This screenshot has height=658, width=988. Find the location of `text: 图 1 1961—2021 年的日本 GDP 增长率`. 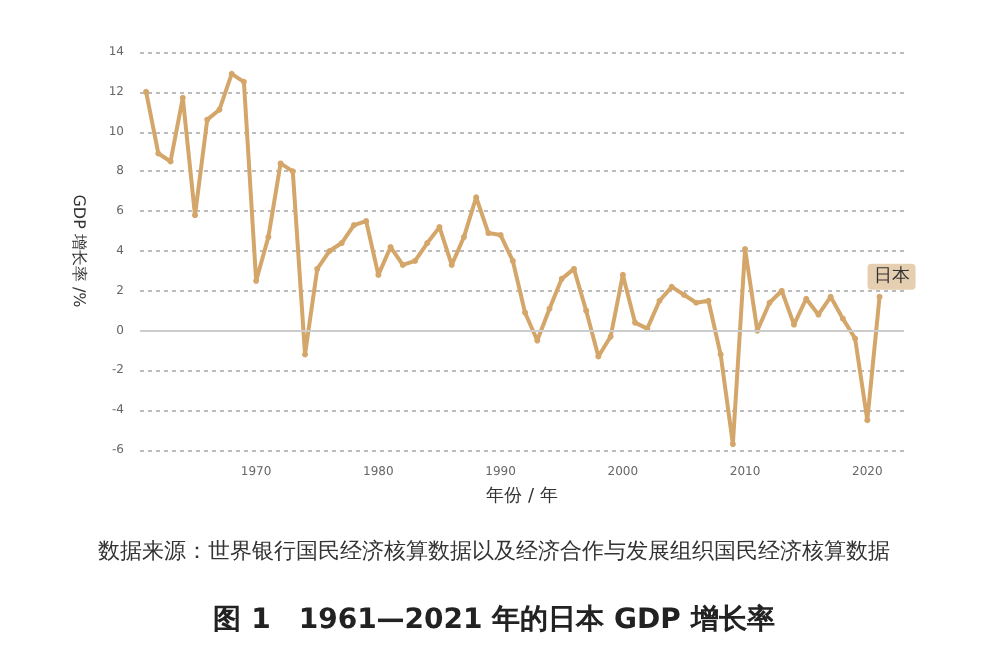

text: 图 1 1961—2021 年的日本 GDP 增长率 is located at coordinates (494, 619).